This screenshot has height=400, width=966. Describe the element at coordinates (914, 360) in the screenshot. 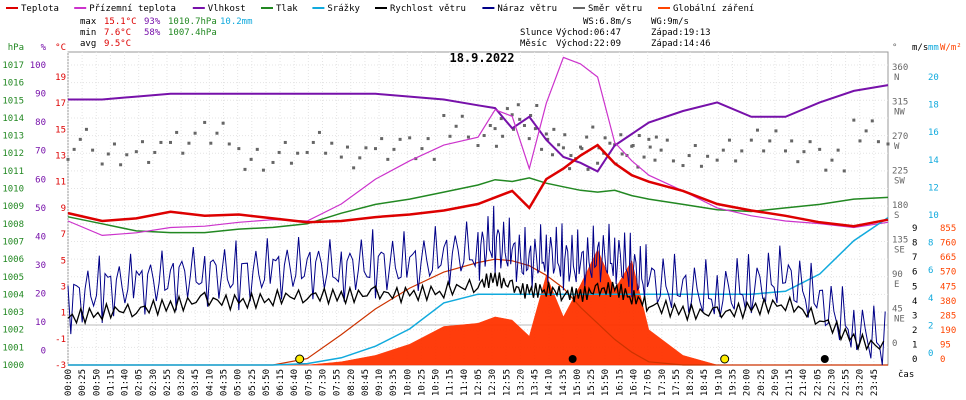

I see `ms-axis-tick: 0` at that location.